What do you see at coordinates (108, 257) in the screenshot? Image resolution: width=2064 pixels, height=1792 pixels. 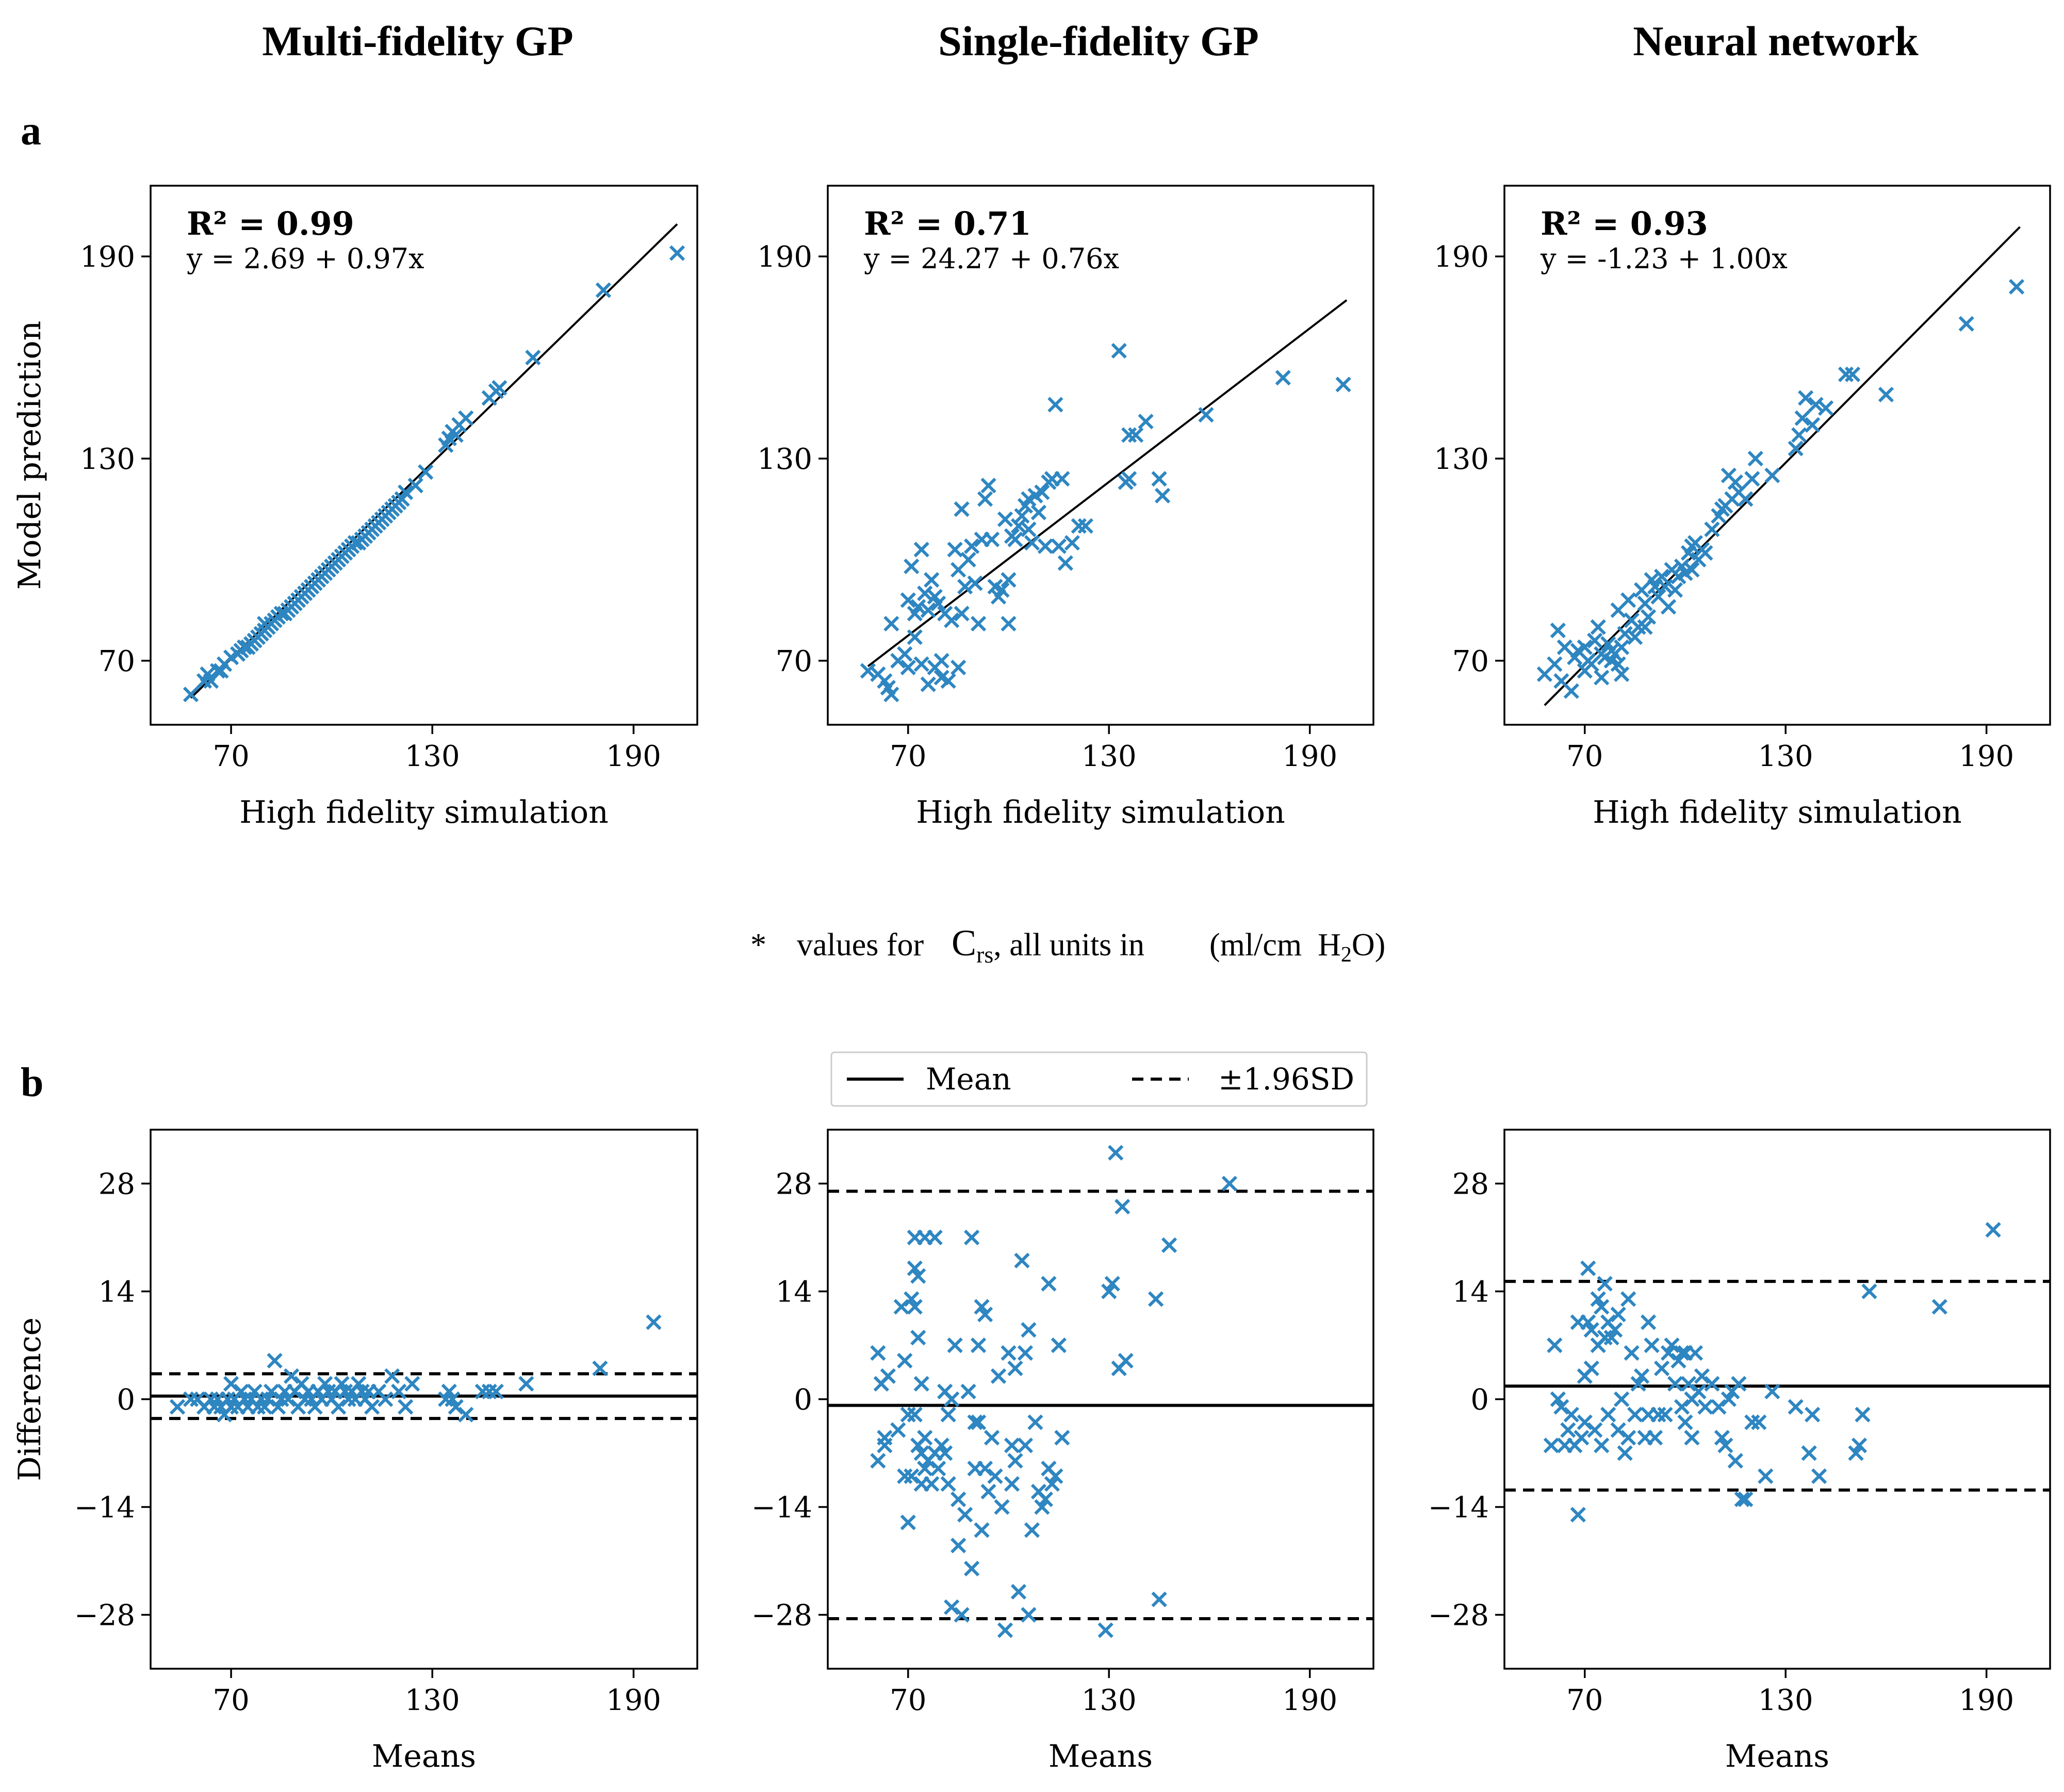 I see `chart-0-ytick-label-190: 190` at bounding box center [108, 257].